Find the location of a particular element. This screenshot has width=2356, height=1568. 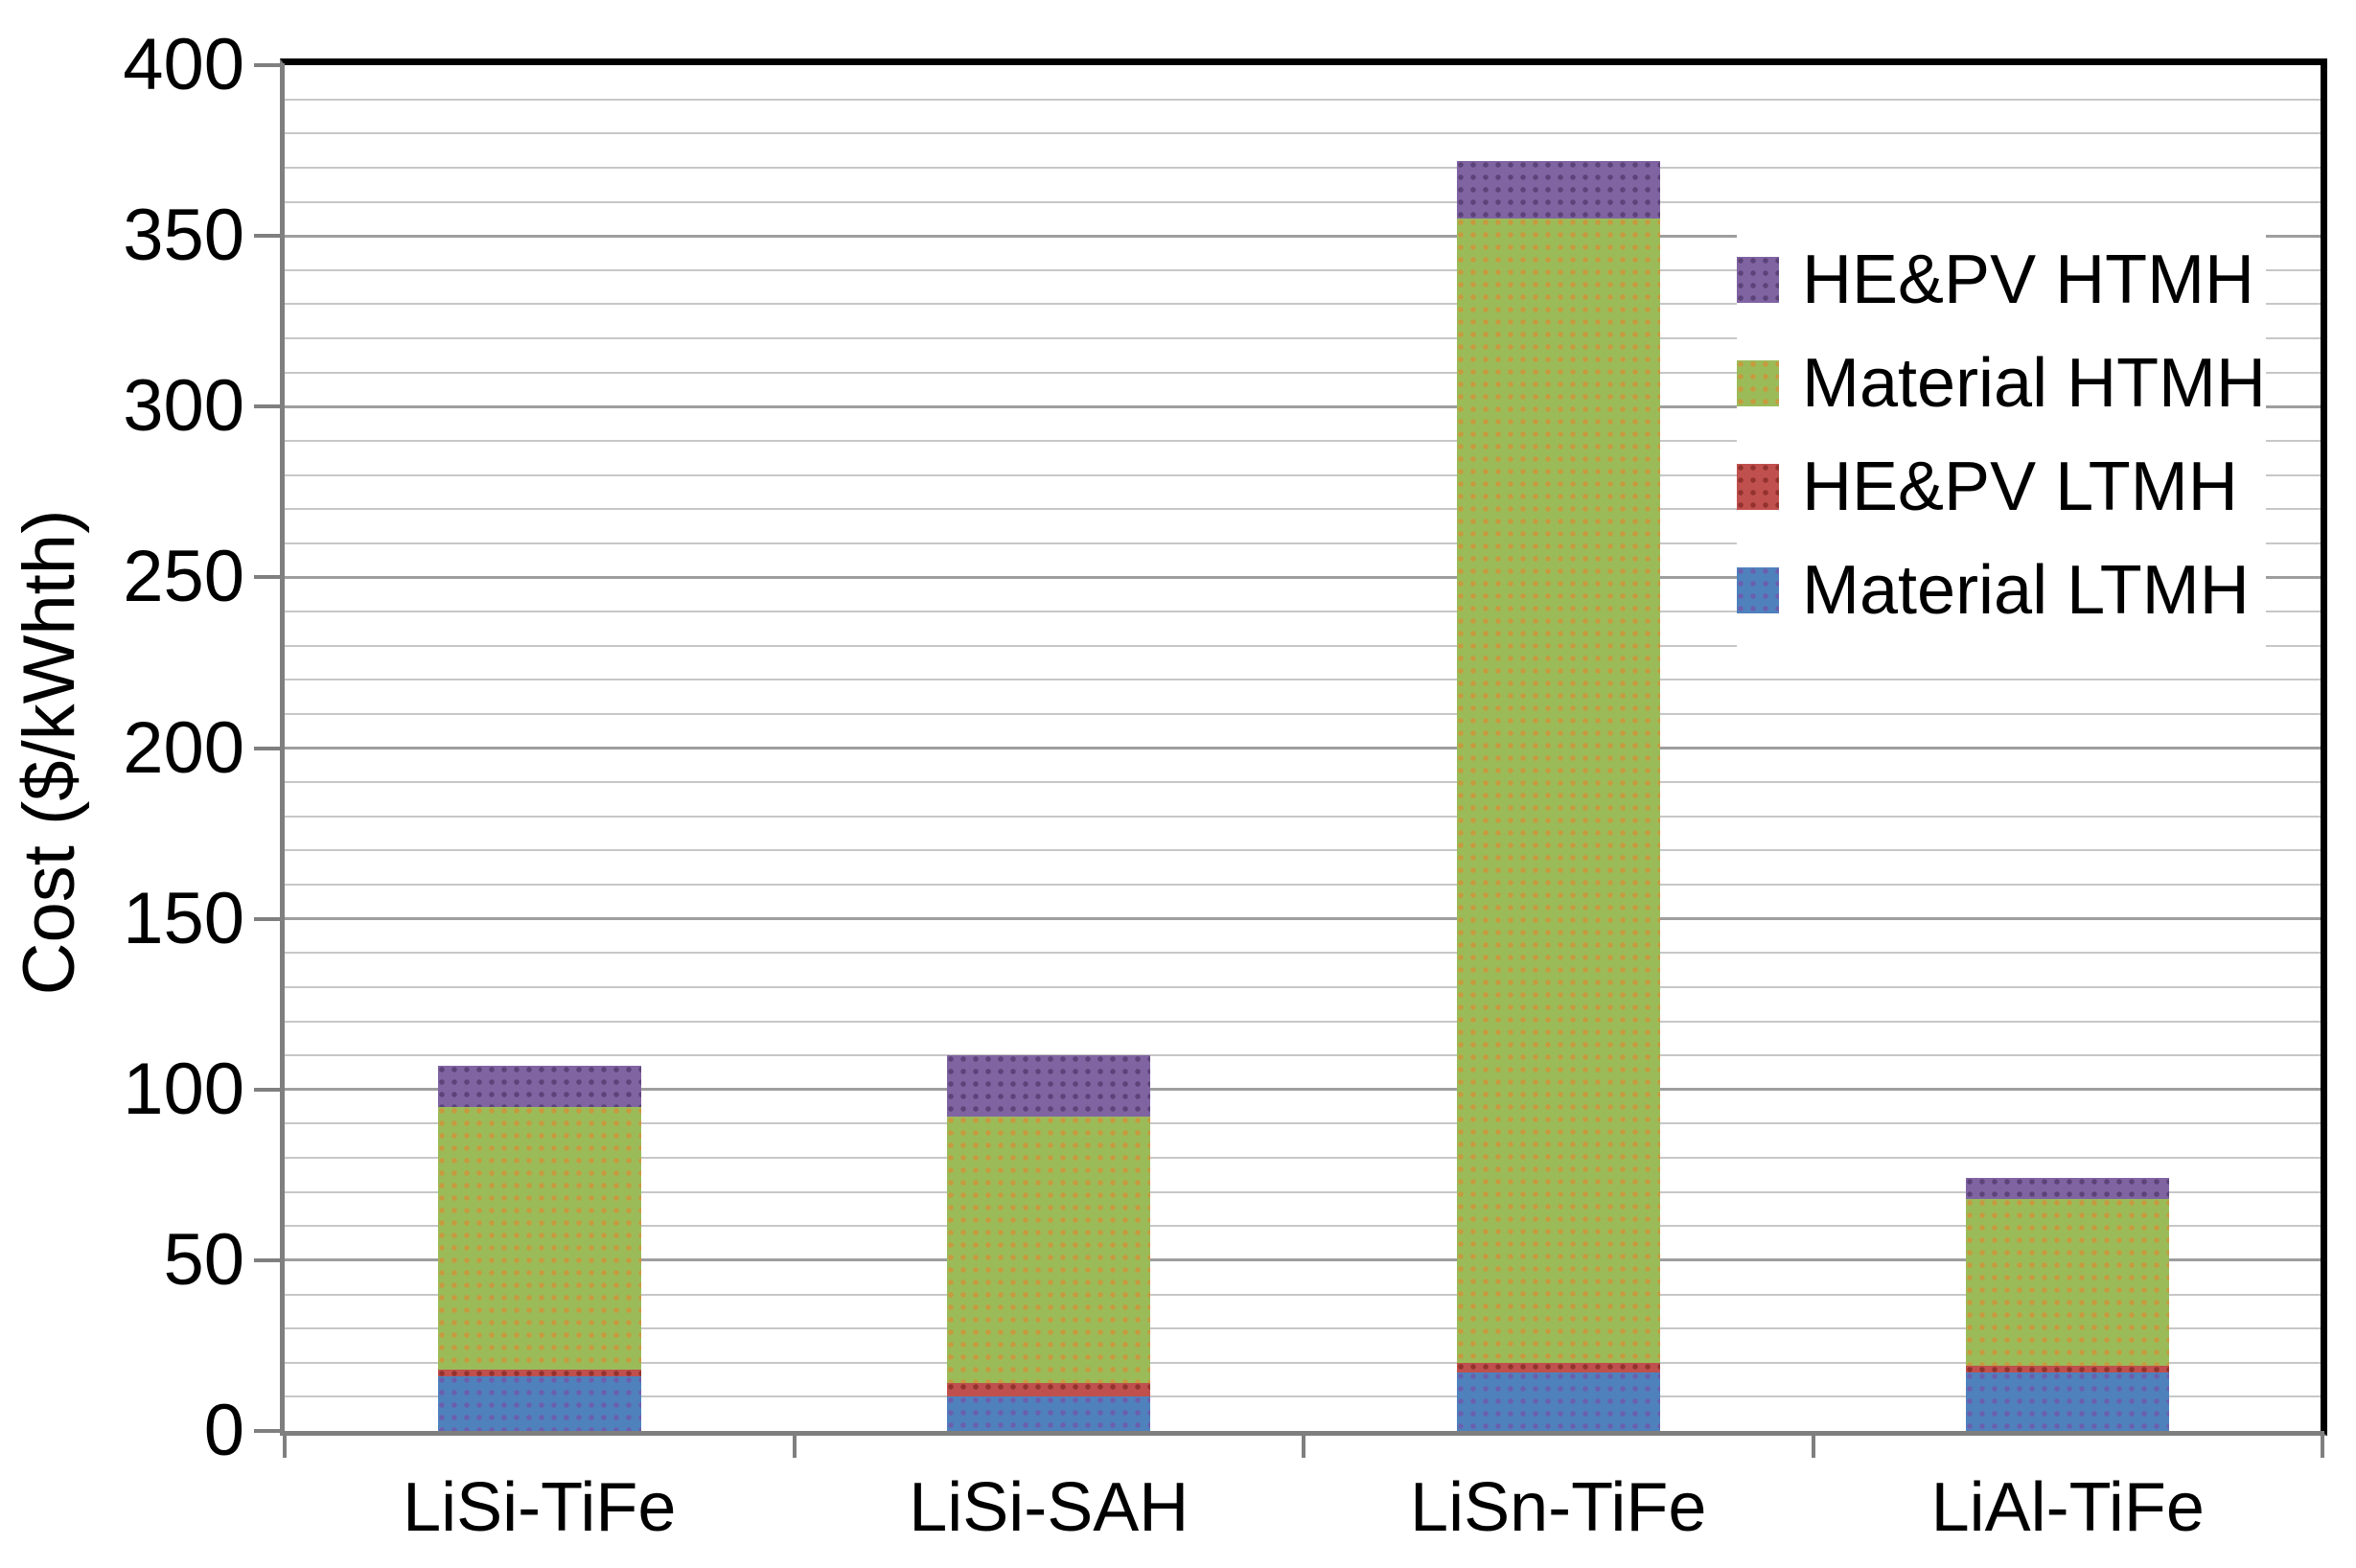

legend-item: Material LTMH is located at coordinates (2001, 590).